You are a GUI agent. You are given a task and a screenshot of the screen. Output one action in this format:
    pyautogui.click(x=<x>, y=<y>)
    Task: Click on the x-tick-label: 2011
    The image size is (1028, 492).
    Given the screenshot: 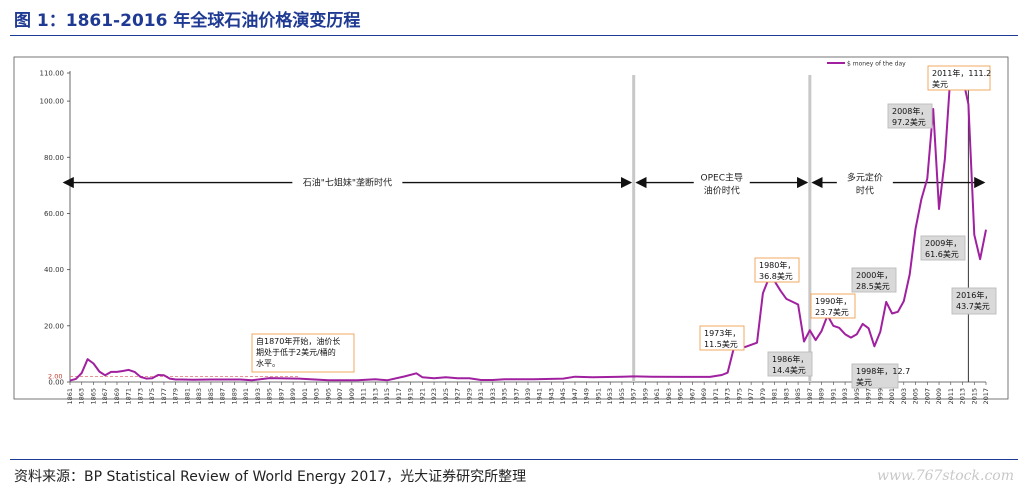 What is the action you would take?
    pyautogui.click(x=951, y=396)
    